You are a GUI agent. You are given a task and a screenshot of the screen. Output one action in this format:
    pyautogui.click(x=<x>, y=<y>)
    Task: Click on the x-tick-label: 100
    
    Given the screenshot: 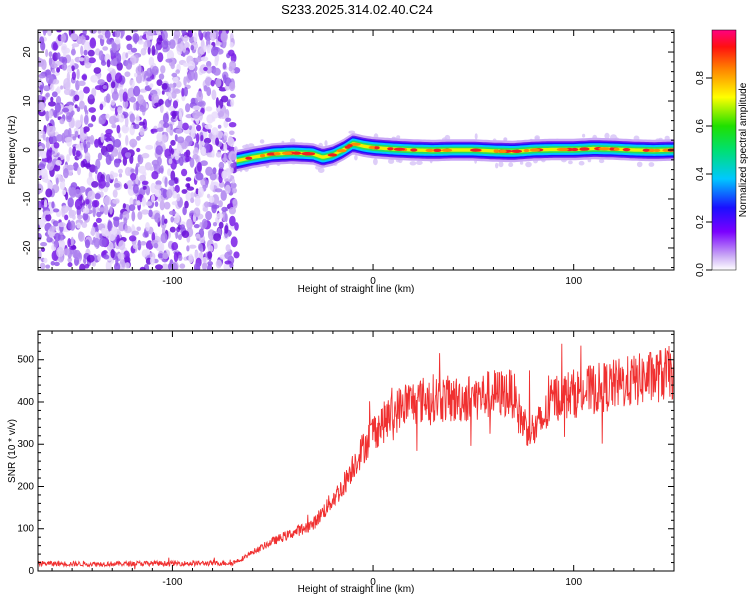 What is the action you would take?
    pyautogui.click(x=573, y=281)
    